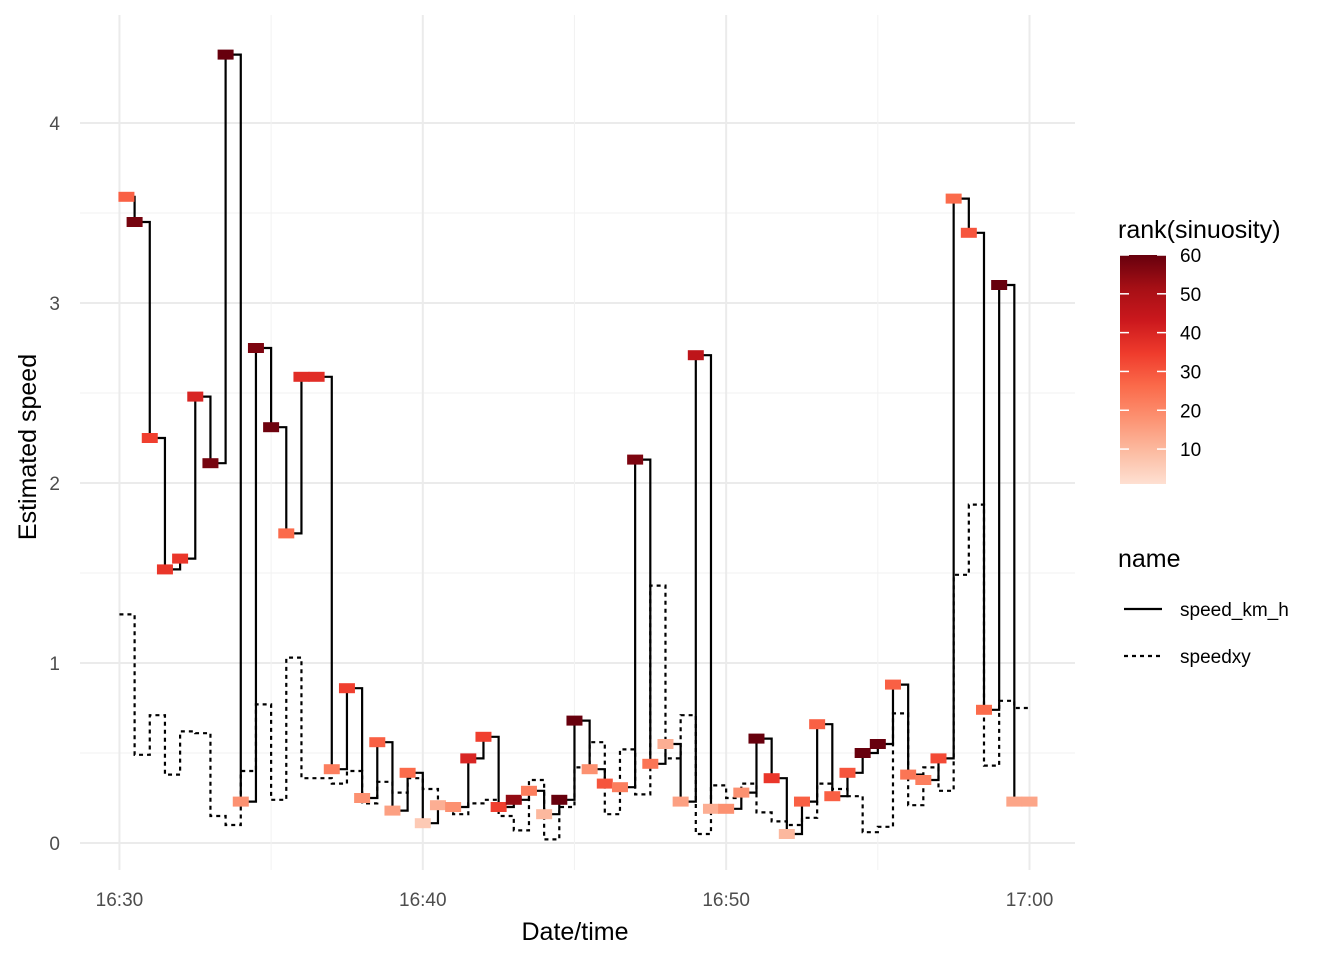 The width and height of the screenshot is (1344, 960). I want to click on y-tick-label: 4, so click(54, 124).